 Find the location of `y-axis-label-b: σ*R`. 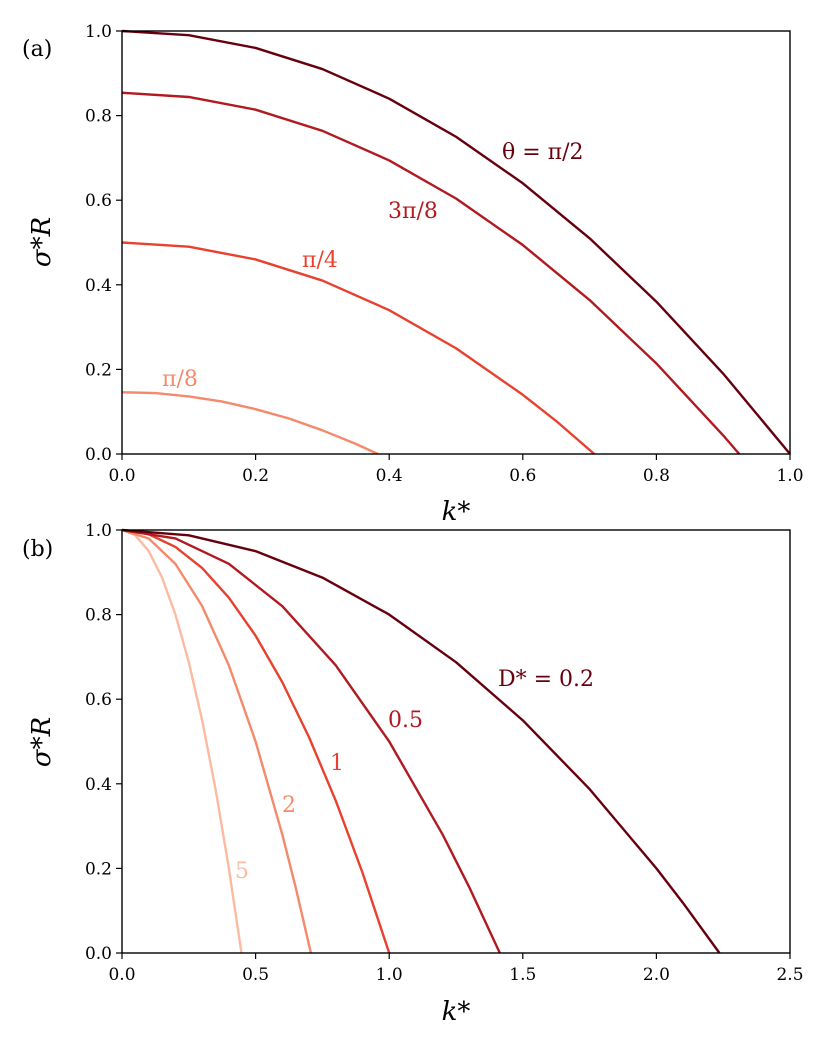

y-axis-label-b: σ*R is located at coordinates (42, 742).